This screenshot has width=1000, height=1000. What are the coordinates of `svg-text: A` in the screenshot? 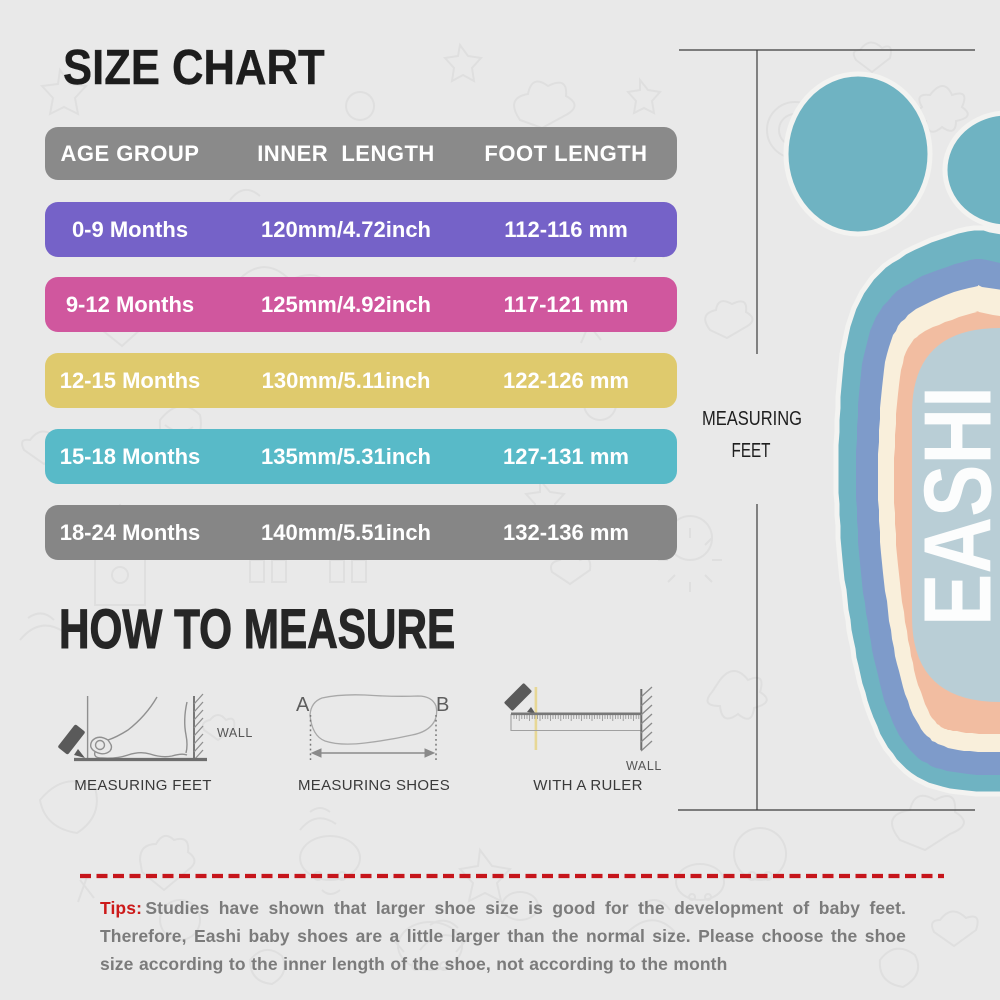 It's located at (303, 705).